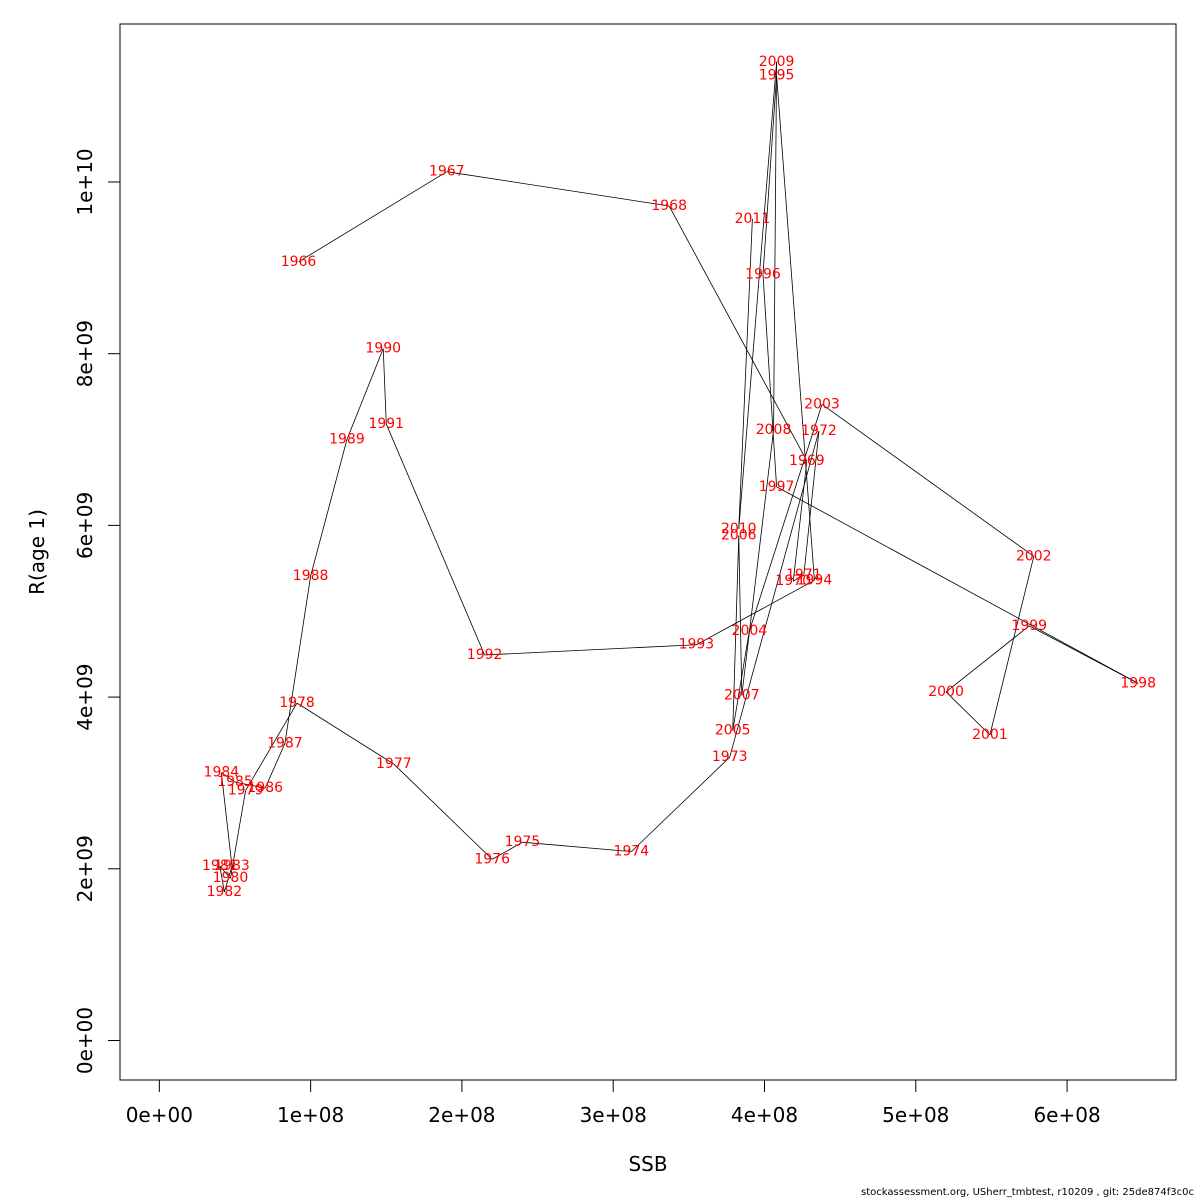 This screenshot has width=1200, height=1200. Describe the element at coordinates (777, 76) in the screenshot. I see `point-label-1995: 1995` at that location.